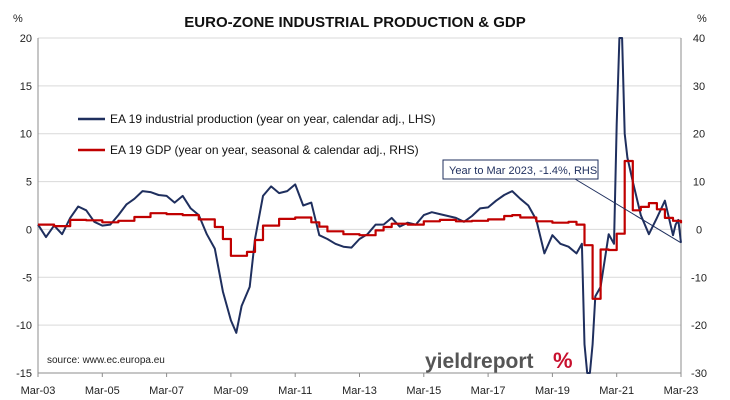 Image resolution: width=730 pixels, height=400 pixels. Describe the element at coordinates (295, 391) in the screenshot. I see `x-tick-label: Mar-11` at that location.